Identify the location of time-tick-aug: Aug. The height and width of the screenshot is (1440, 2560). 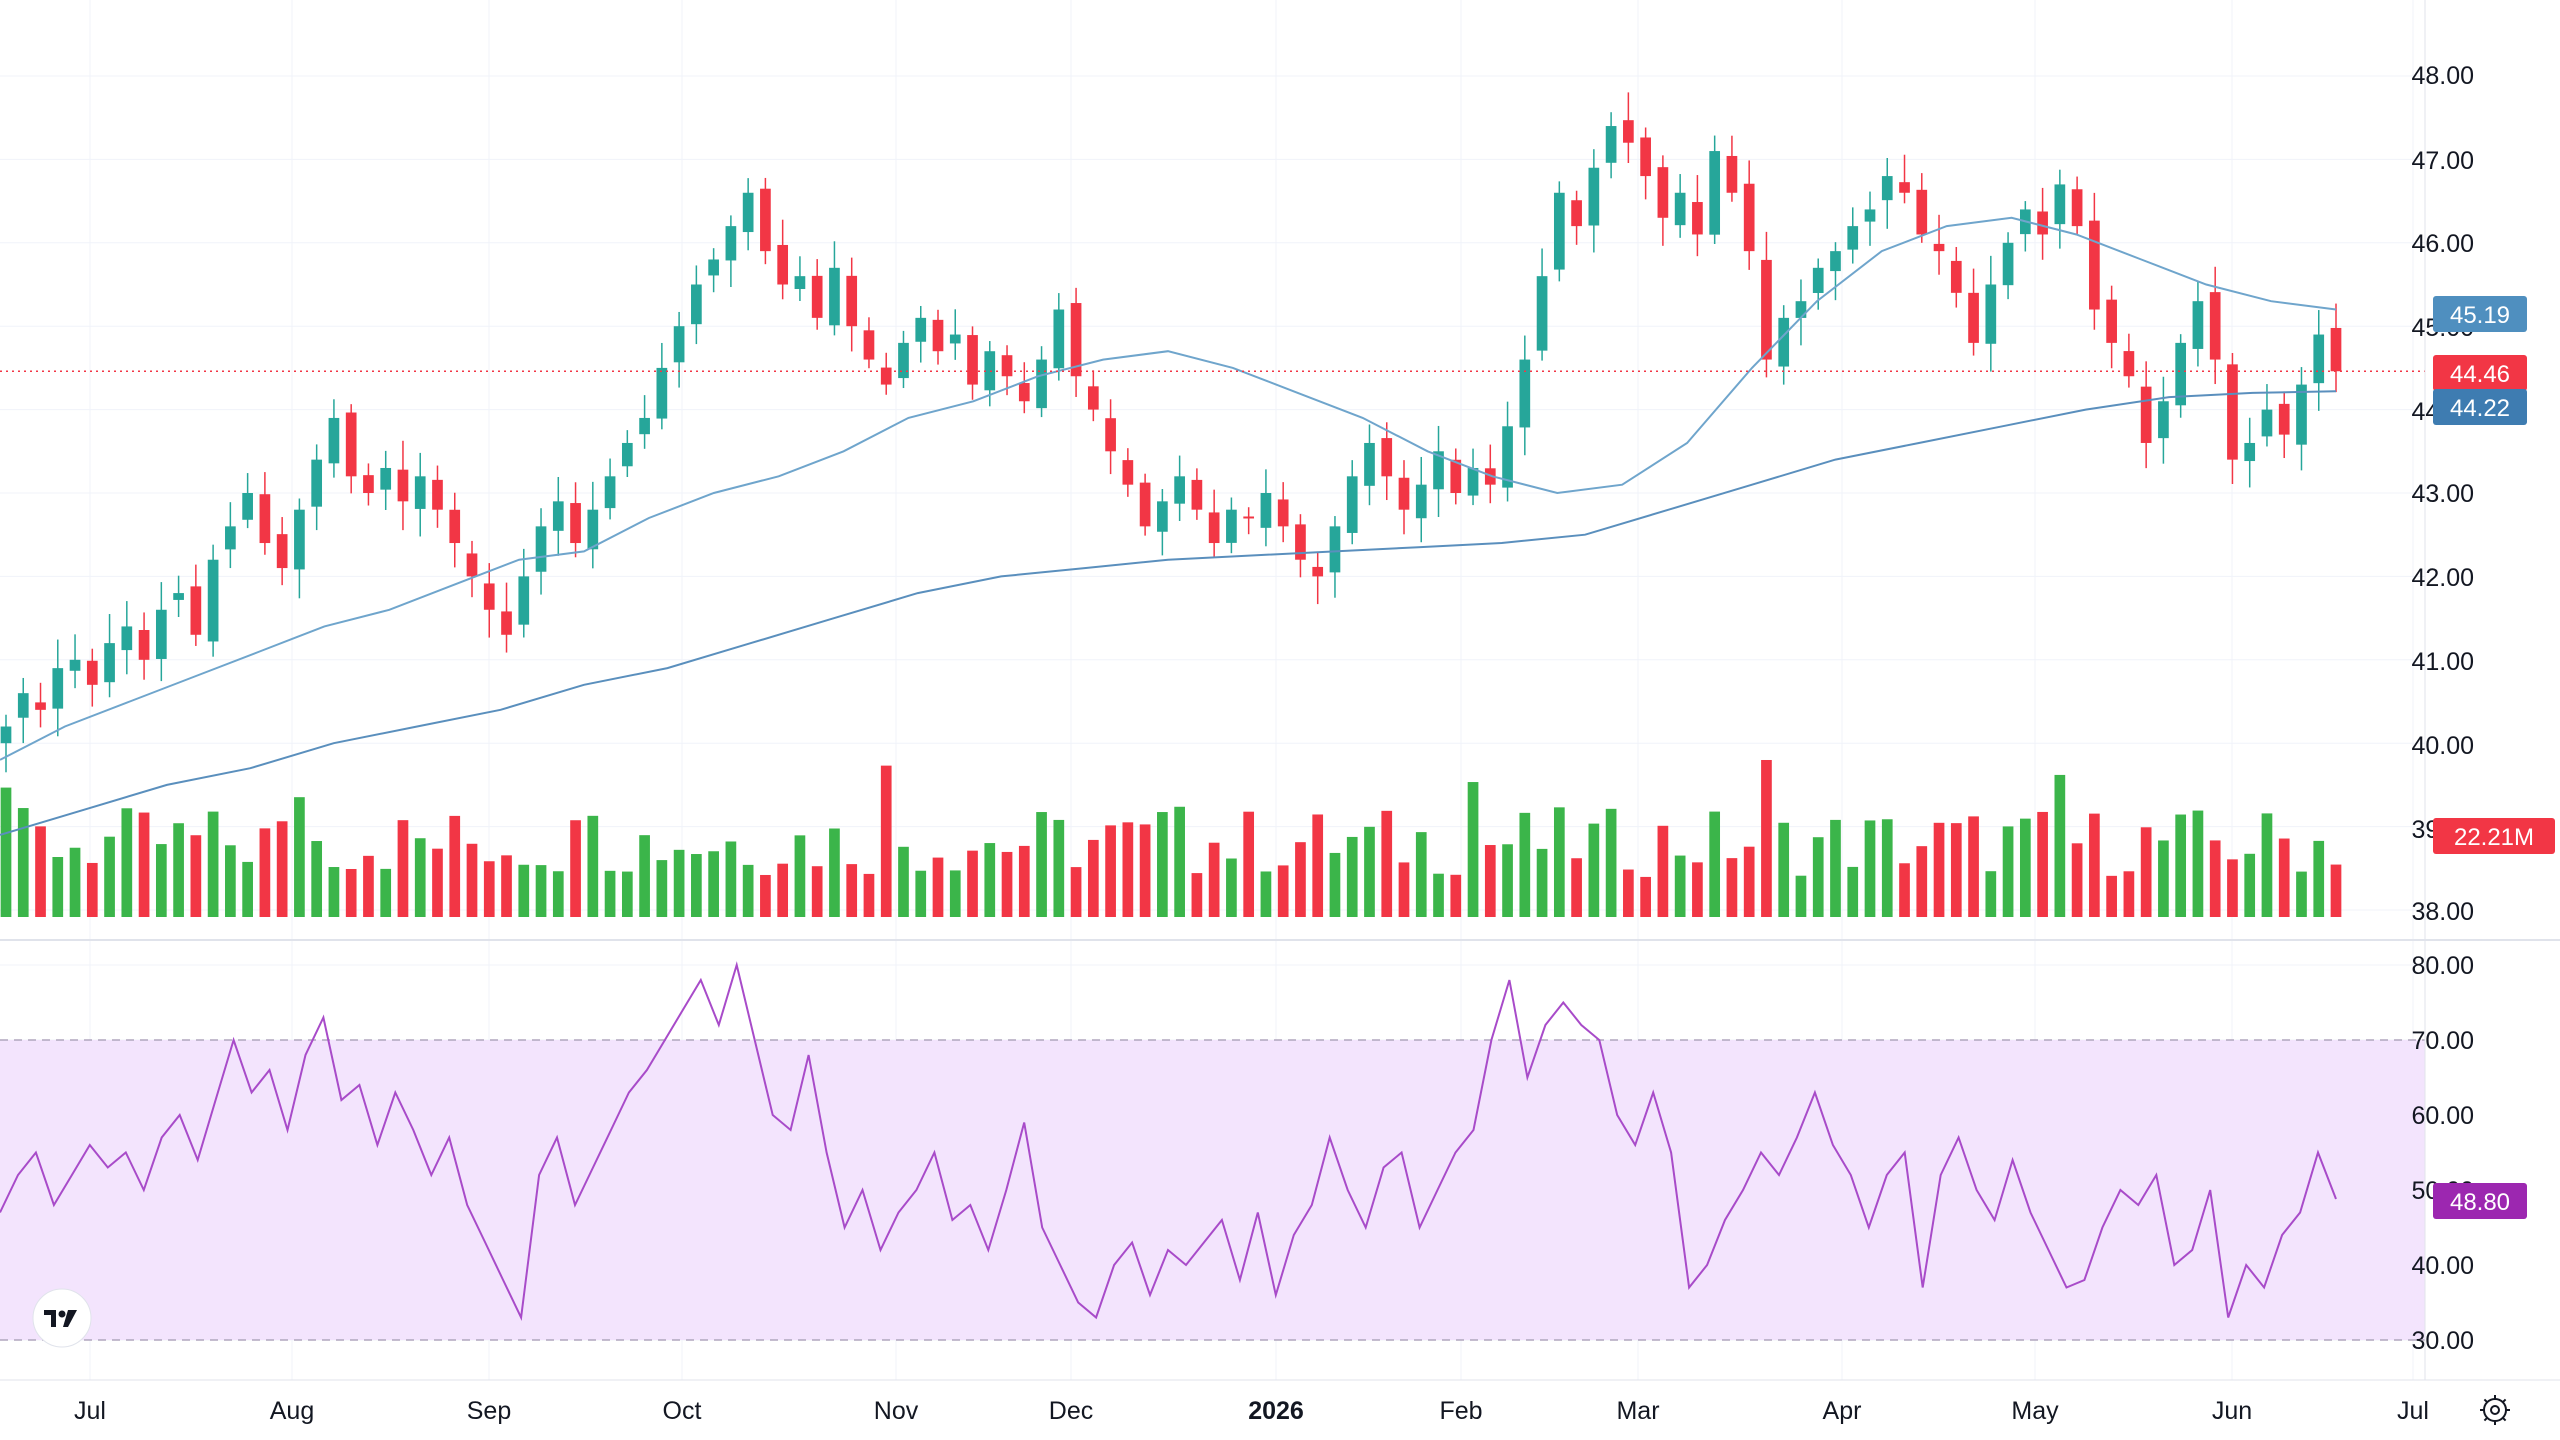
(292, 1411).